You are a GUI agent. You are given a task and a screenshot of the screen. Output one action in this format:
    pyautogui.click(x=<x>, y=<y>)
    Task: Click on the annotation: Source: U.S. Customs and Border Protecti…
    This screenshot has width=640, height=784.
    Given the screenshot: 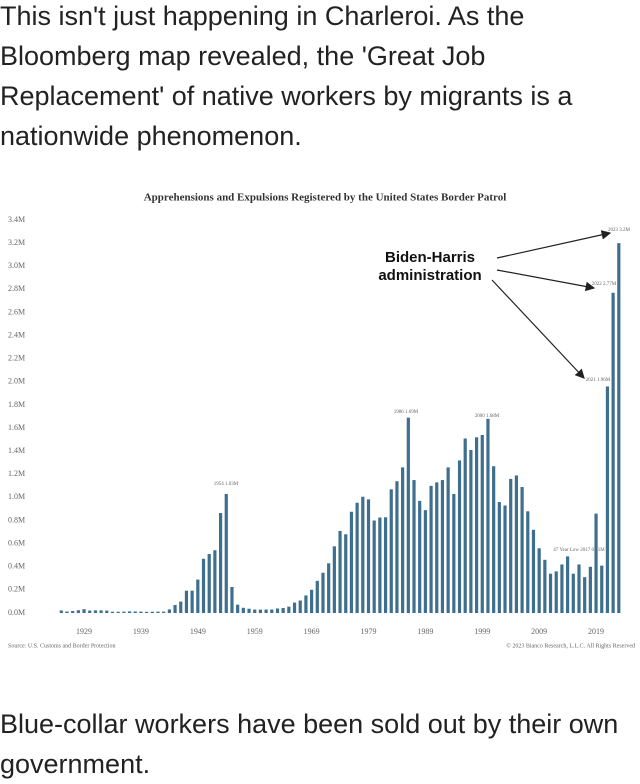 What is the action you would take?
    pyautogui.click(x=62, y=646)
    